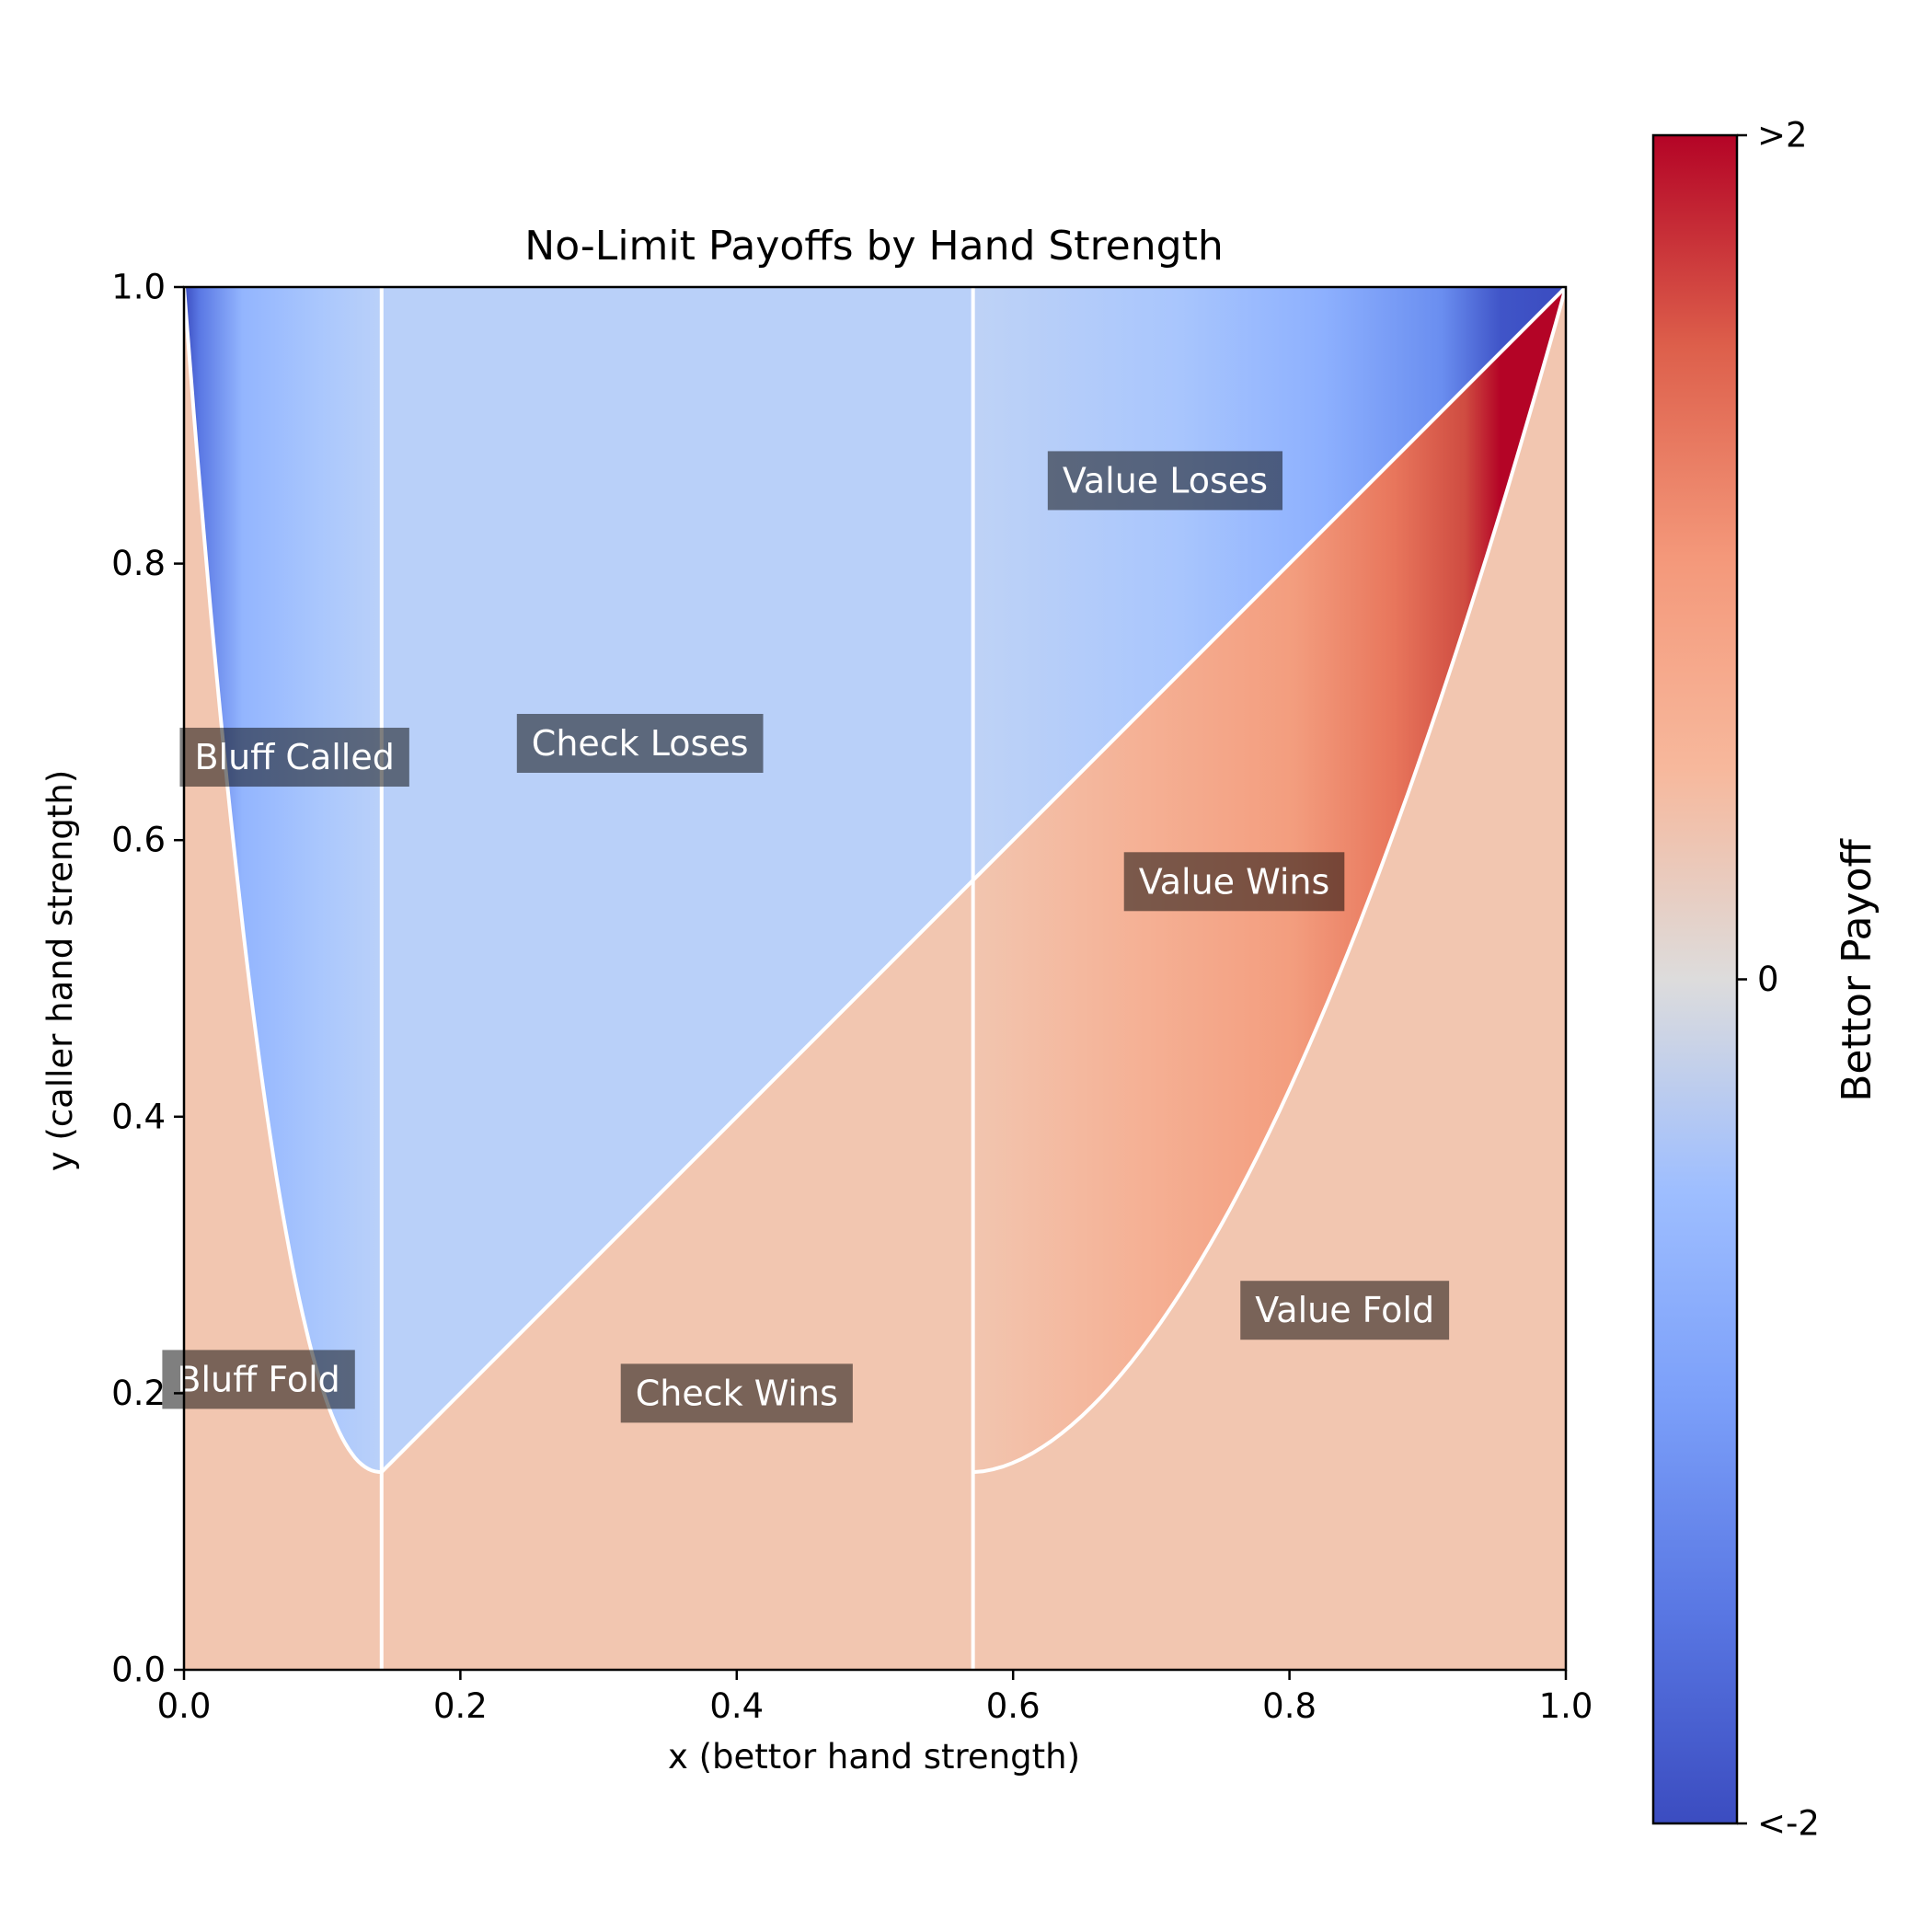 Image resolution: width=1932 pixels, height=1932 pixels. What do you see at coordinates (1566, 1706) in the screenshot?
I see `x-tick-label: 1.0` at bounding box center [1566, 1706].